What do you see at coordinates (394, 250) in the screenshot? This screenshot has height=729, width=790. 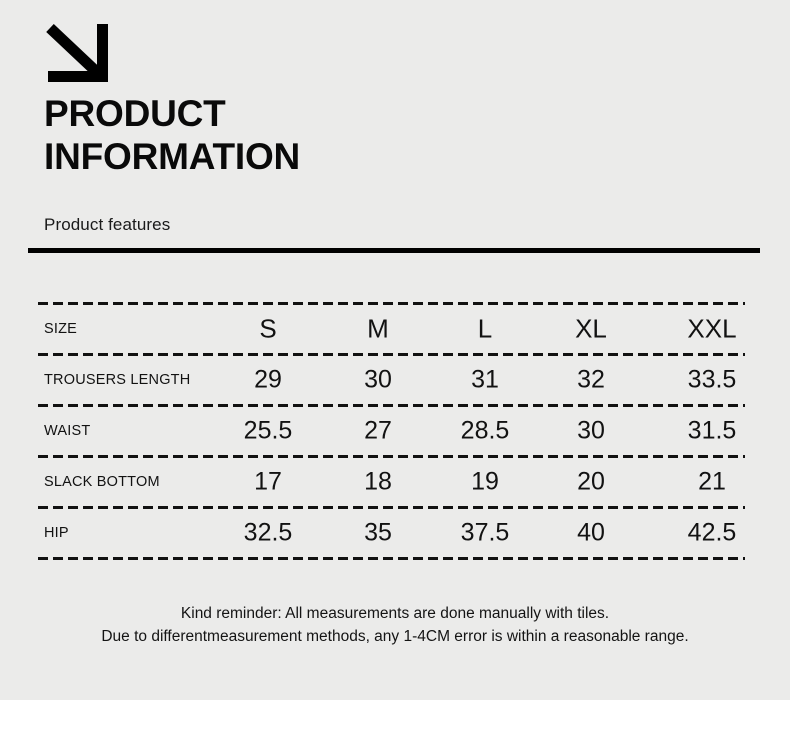 I see `section-divider` at bounding box center [394, 250].